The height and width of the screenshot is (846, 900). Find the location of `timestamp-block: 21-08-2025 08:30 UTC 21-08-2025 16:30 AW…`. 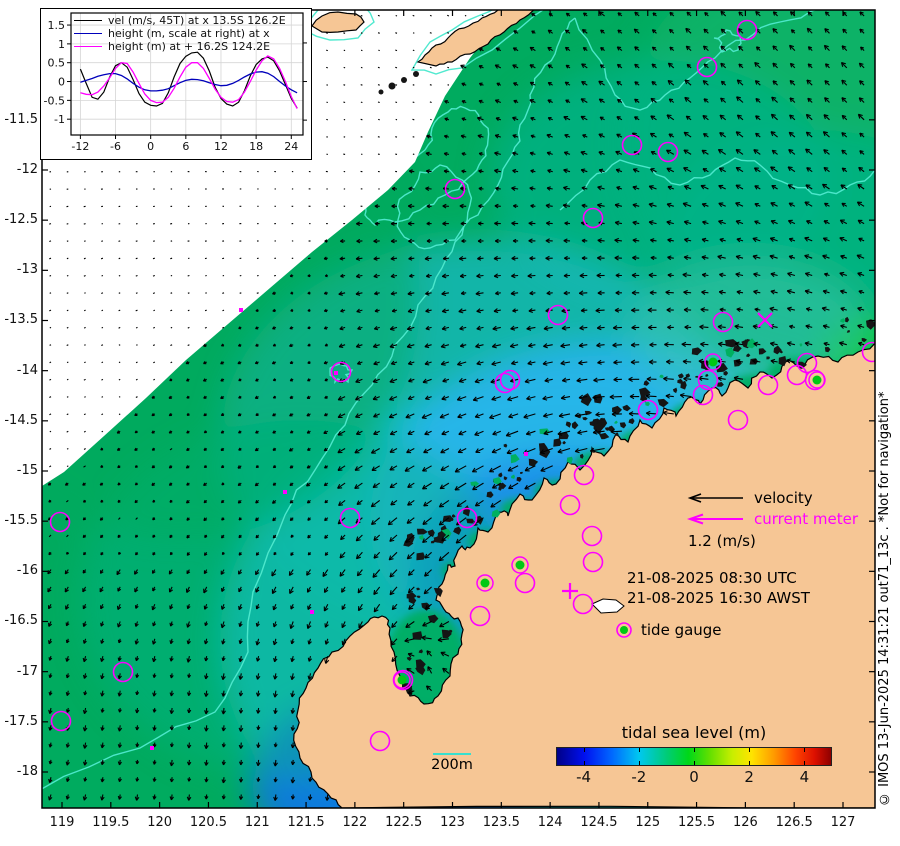

timestamp-block: 21-08-2025 08:30 UTC 21-08-2025 16:30 AW… is located at coordinates (718, 588).